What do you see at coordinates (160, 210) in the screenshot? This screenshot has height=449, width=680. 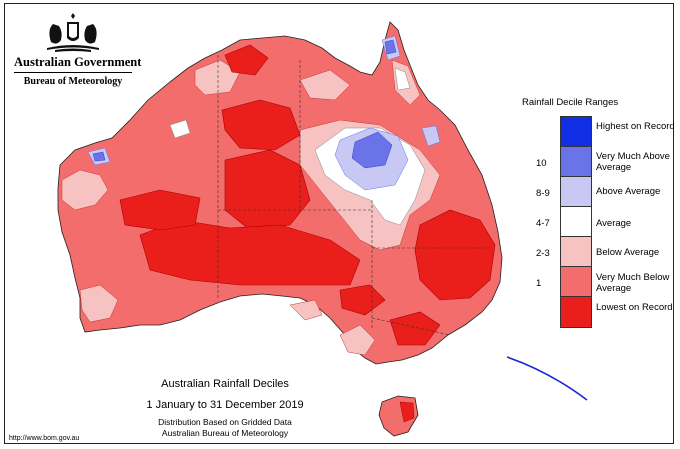 I see `lowest-record-wa` at bounding box center [160, 210].